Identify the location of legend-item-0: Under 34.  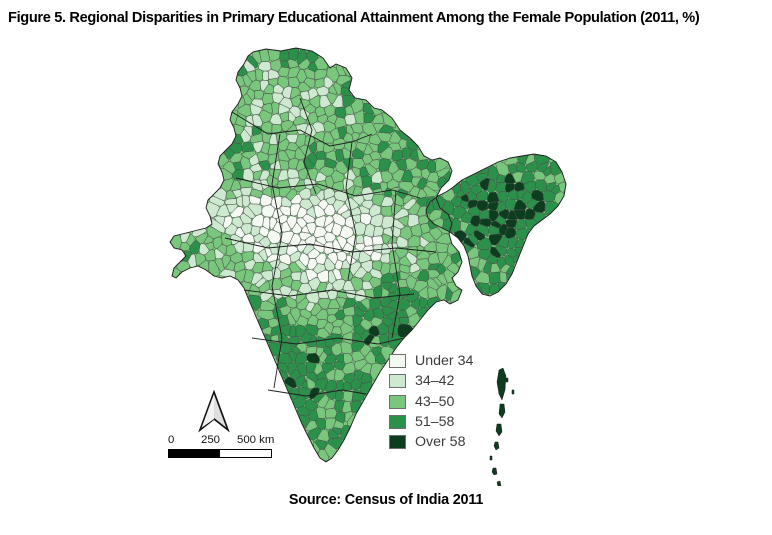
(446, 361).